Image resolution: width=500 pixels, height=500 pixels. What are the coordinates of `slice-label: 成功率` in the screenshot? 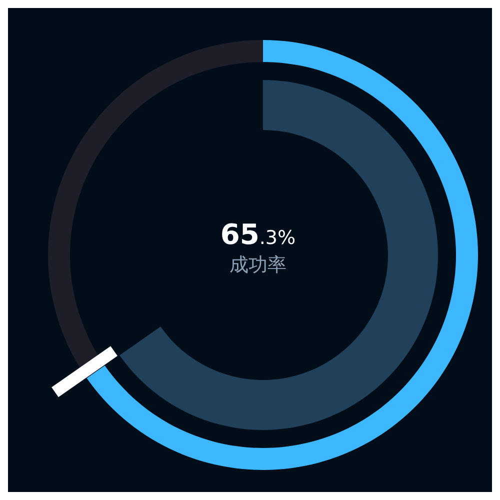 It's located at (258, 265).